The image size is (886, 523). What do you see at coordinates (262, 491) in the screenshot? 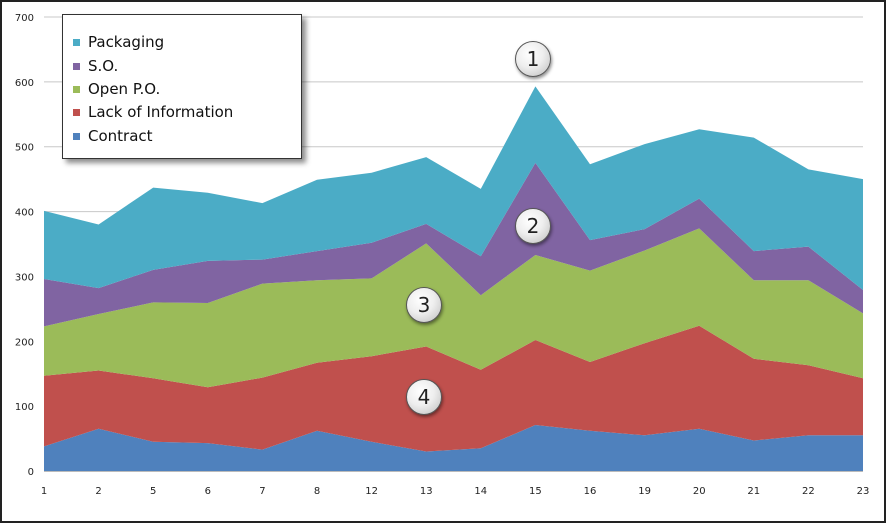
I see `x-tick-label: 7` at bounding box center [262, 491].